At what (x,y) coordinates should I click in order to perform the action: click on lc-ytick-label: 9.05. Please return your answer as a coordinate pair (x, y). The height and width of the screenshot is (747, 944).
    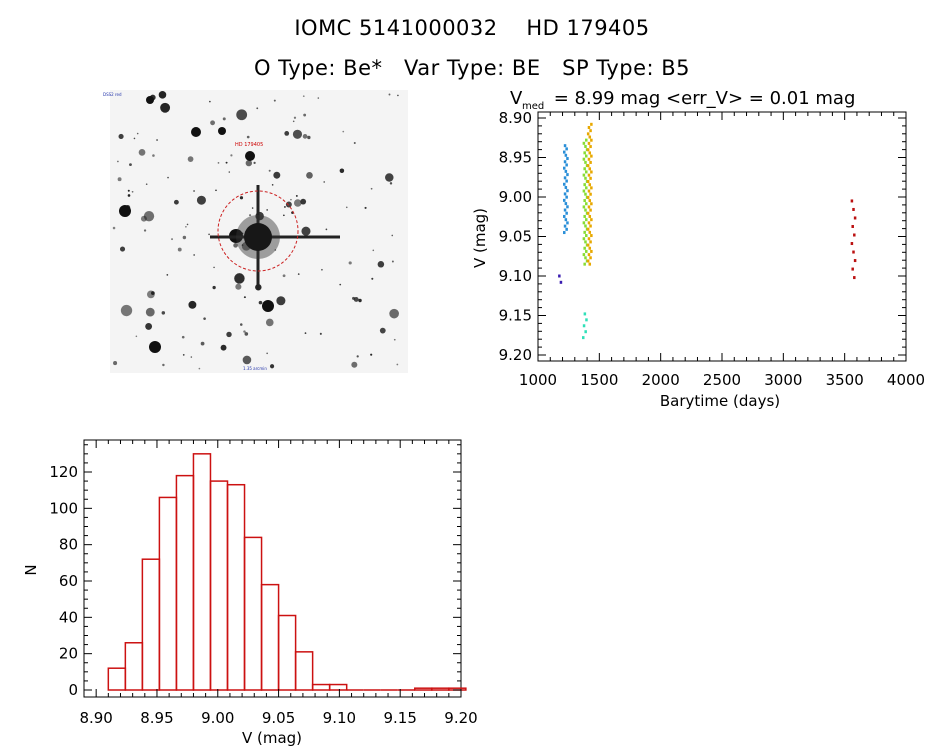
    Looking at the image, I should click on (515, 237).